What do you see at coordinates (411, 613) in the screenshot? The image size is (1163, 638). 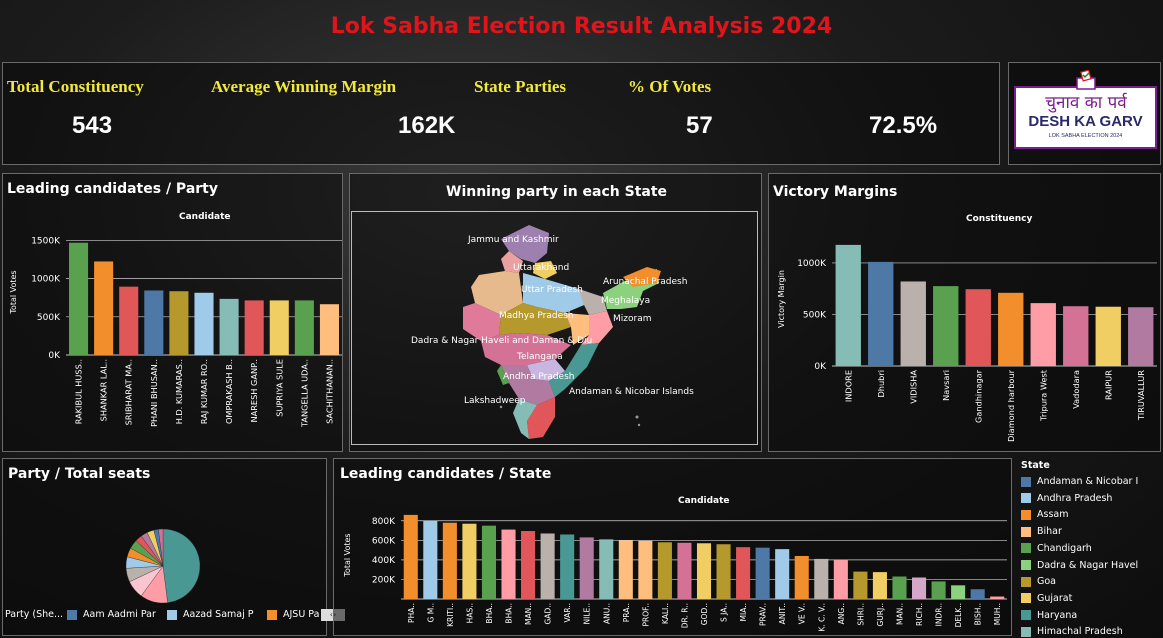 I see `state-candidate-x-label: PHA..` at bounding box center [411, 613].